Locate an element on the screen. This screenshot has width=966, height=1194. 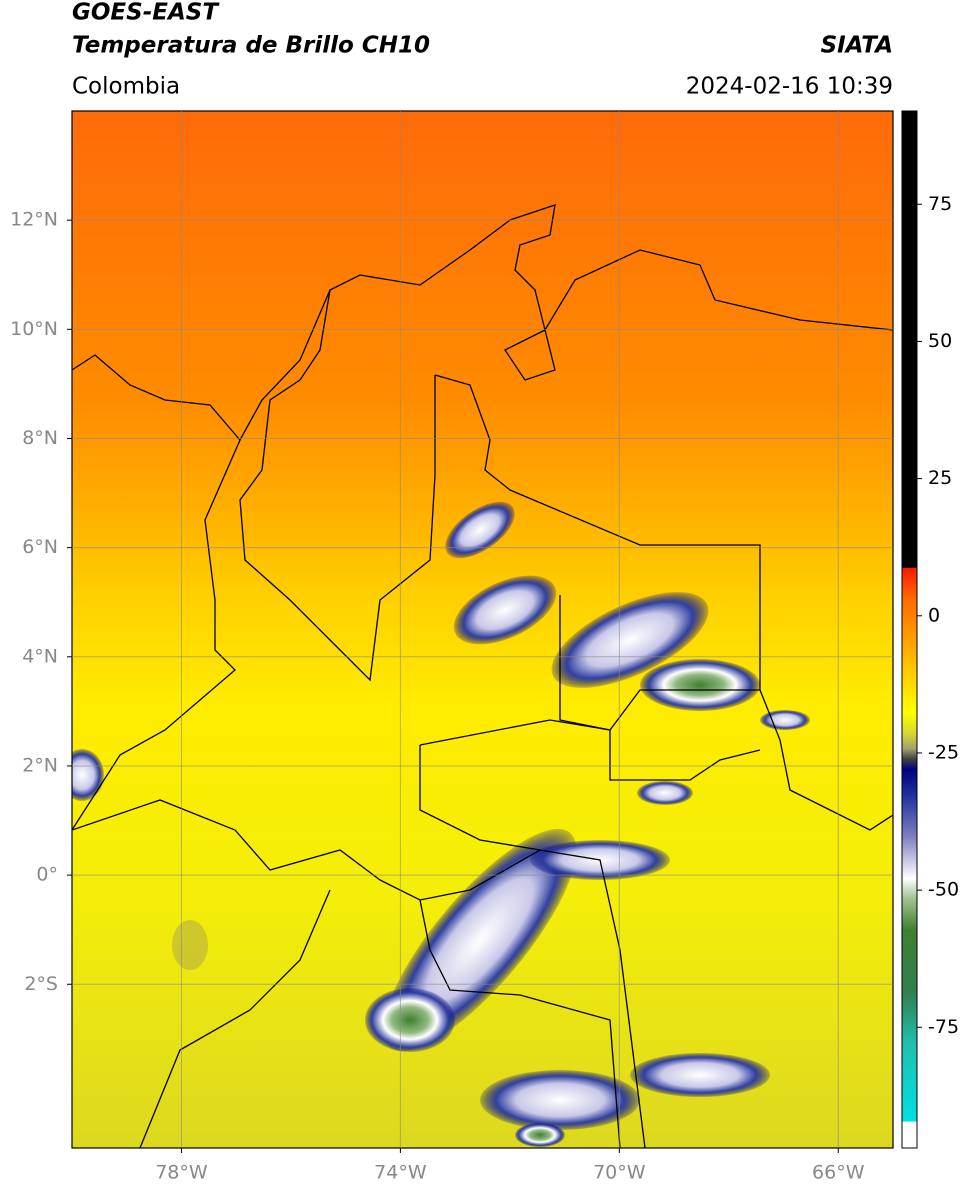
y-tick-label: 8°N is located at coordinates (40, 438).